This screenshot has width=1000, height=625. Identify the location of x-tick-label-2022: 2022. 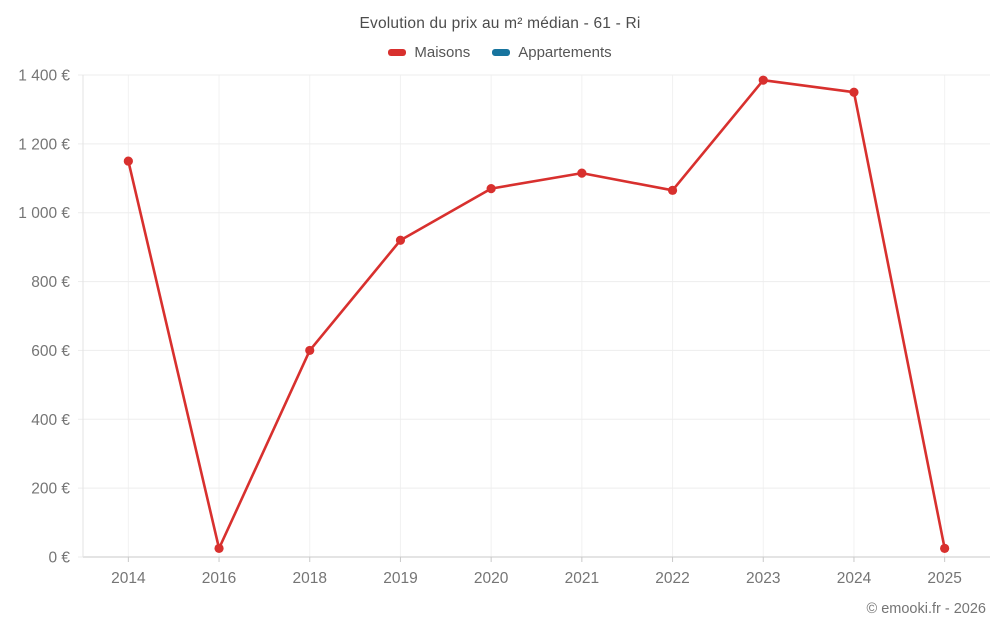
(672, 578).